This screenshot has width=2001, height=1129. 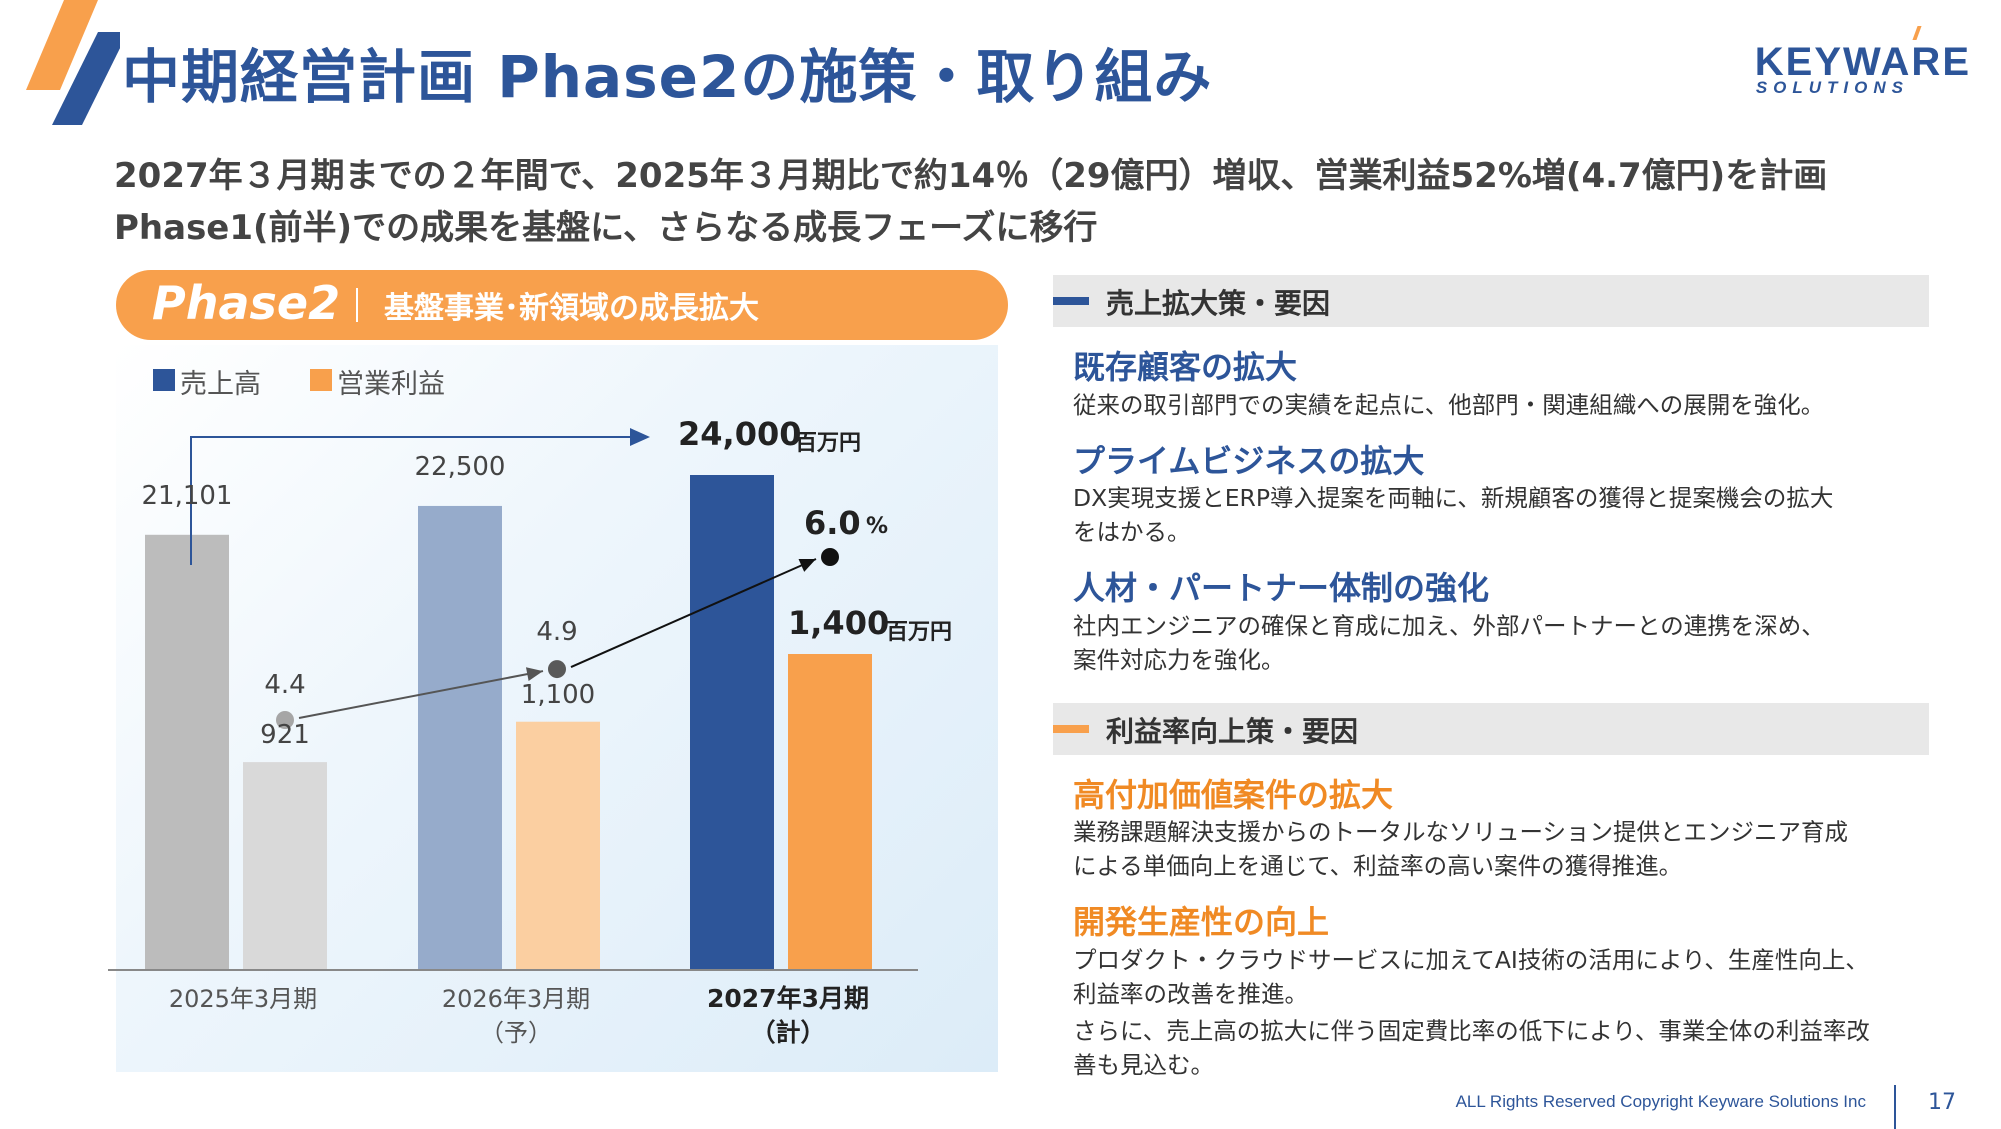 What do you see at coordinates (830, 557) in the screenshot?
I see `margin-point-2027` at bounding box center [830, 557].